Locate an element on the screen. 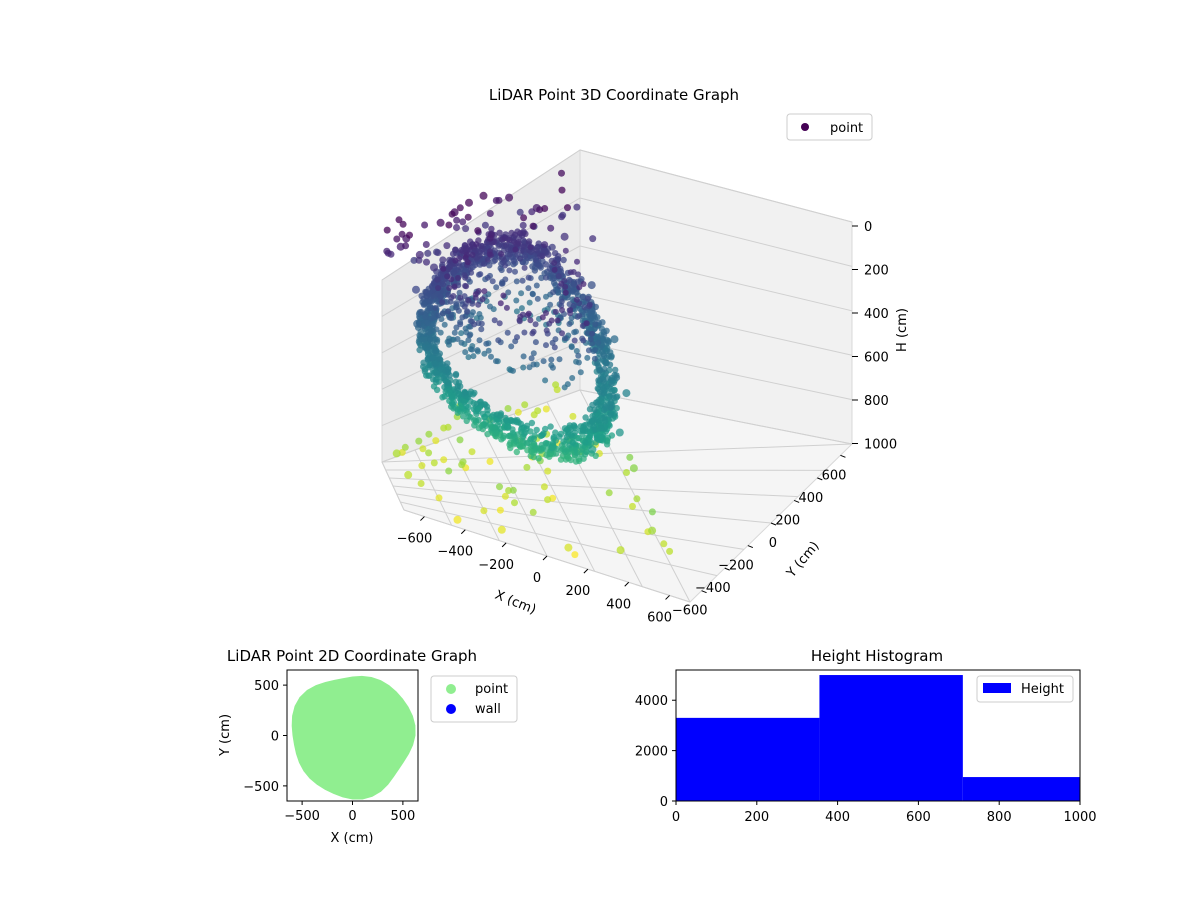 The height and width of the screenshot is (904, 1200). y-tick-label: −400 is located at coordinates (713, 588).